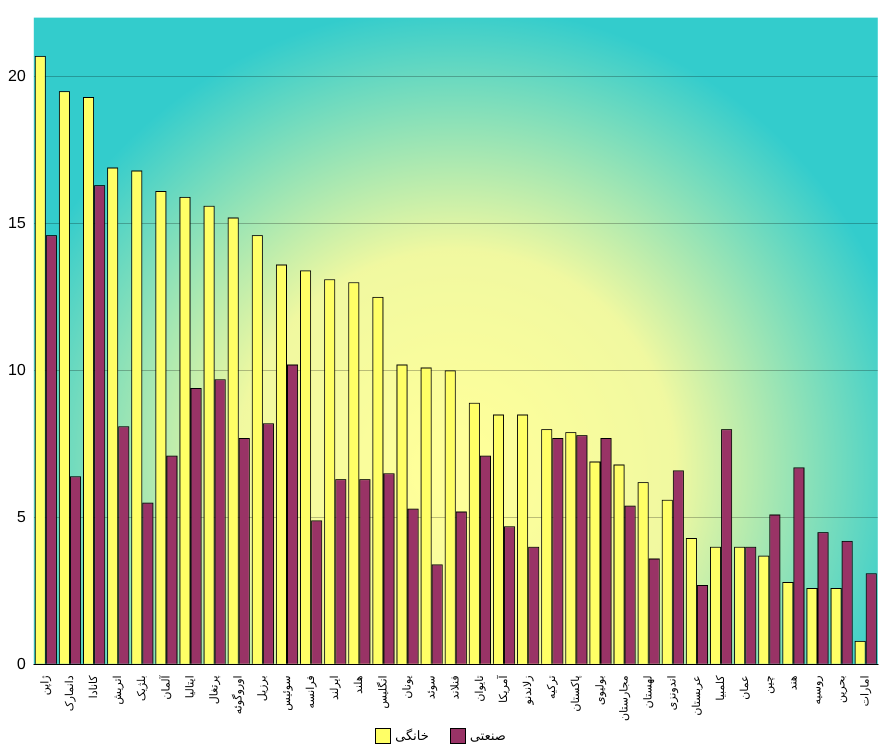  I want to click on x-tick-label: آمریکا, so click(503, 688).